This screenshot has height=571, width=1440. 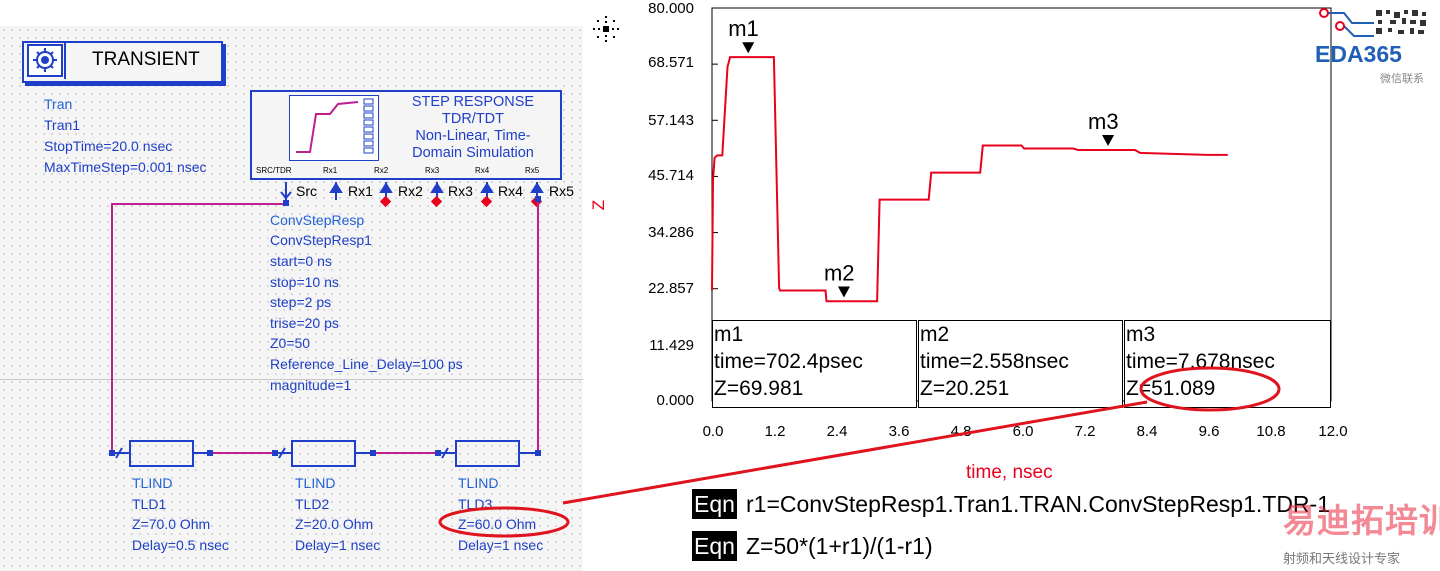 I want to click on x-tick-label: 0.0, so click(x=713, y=431).